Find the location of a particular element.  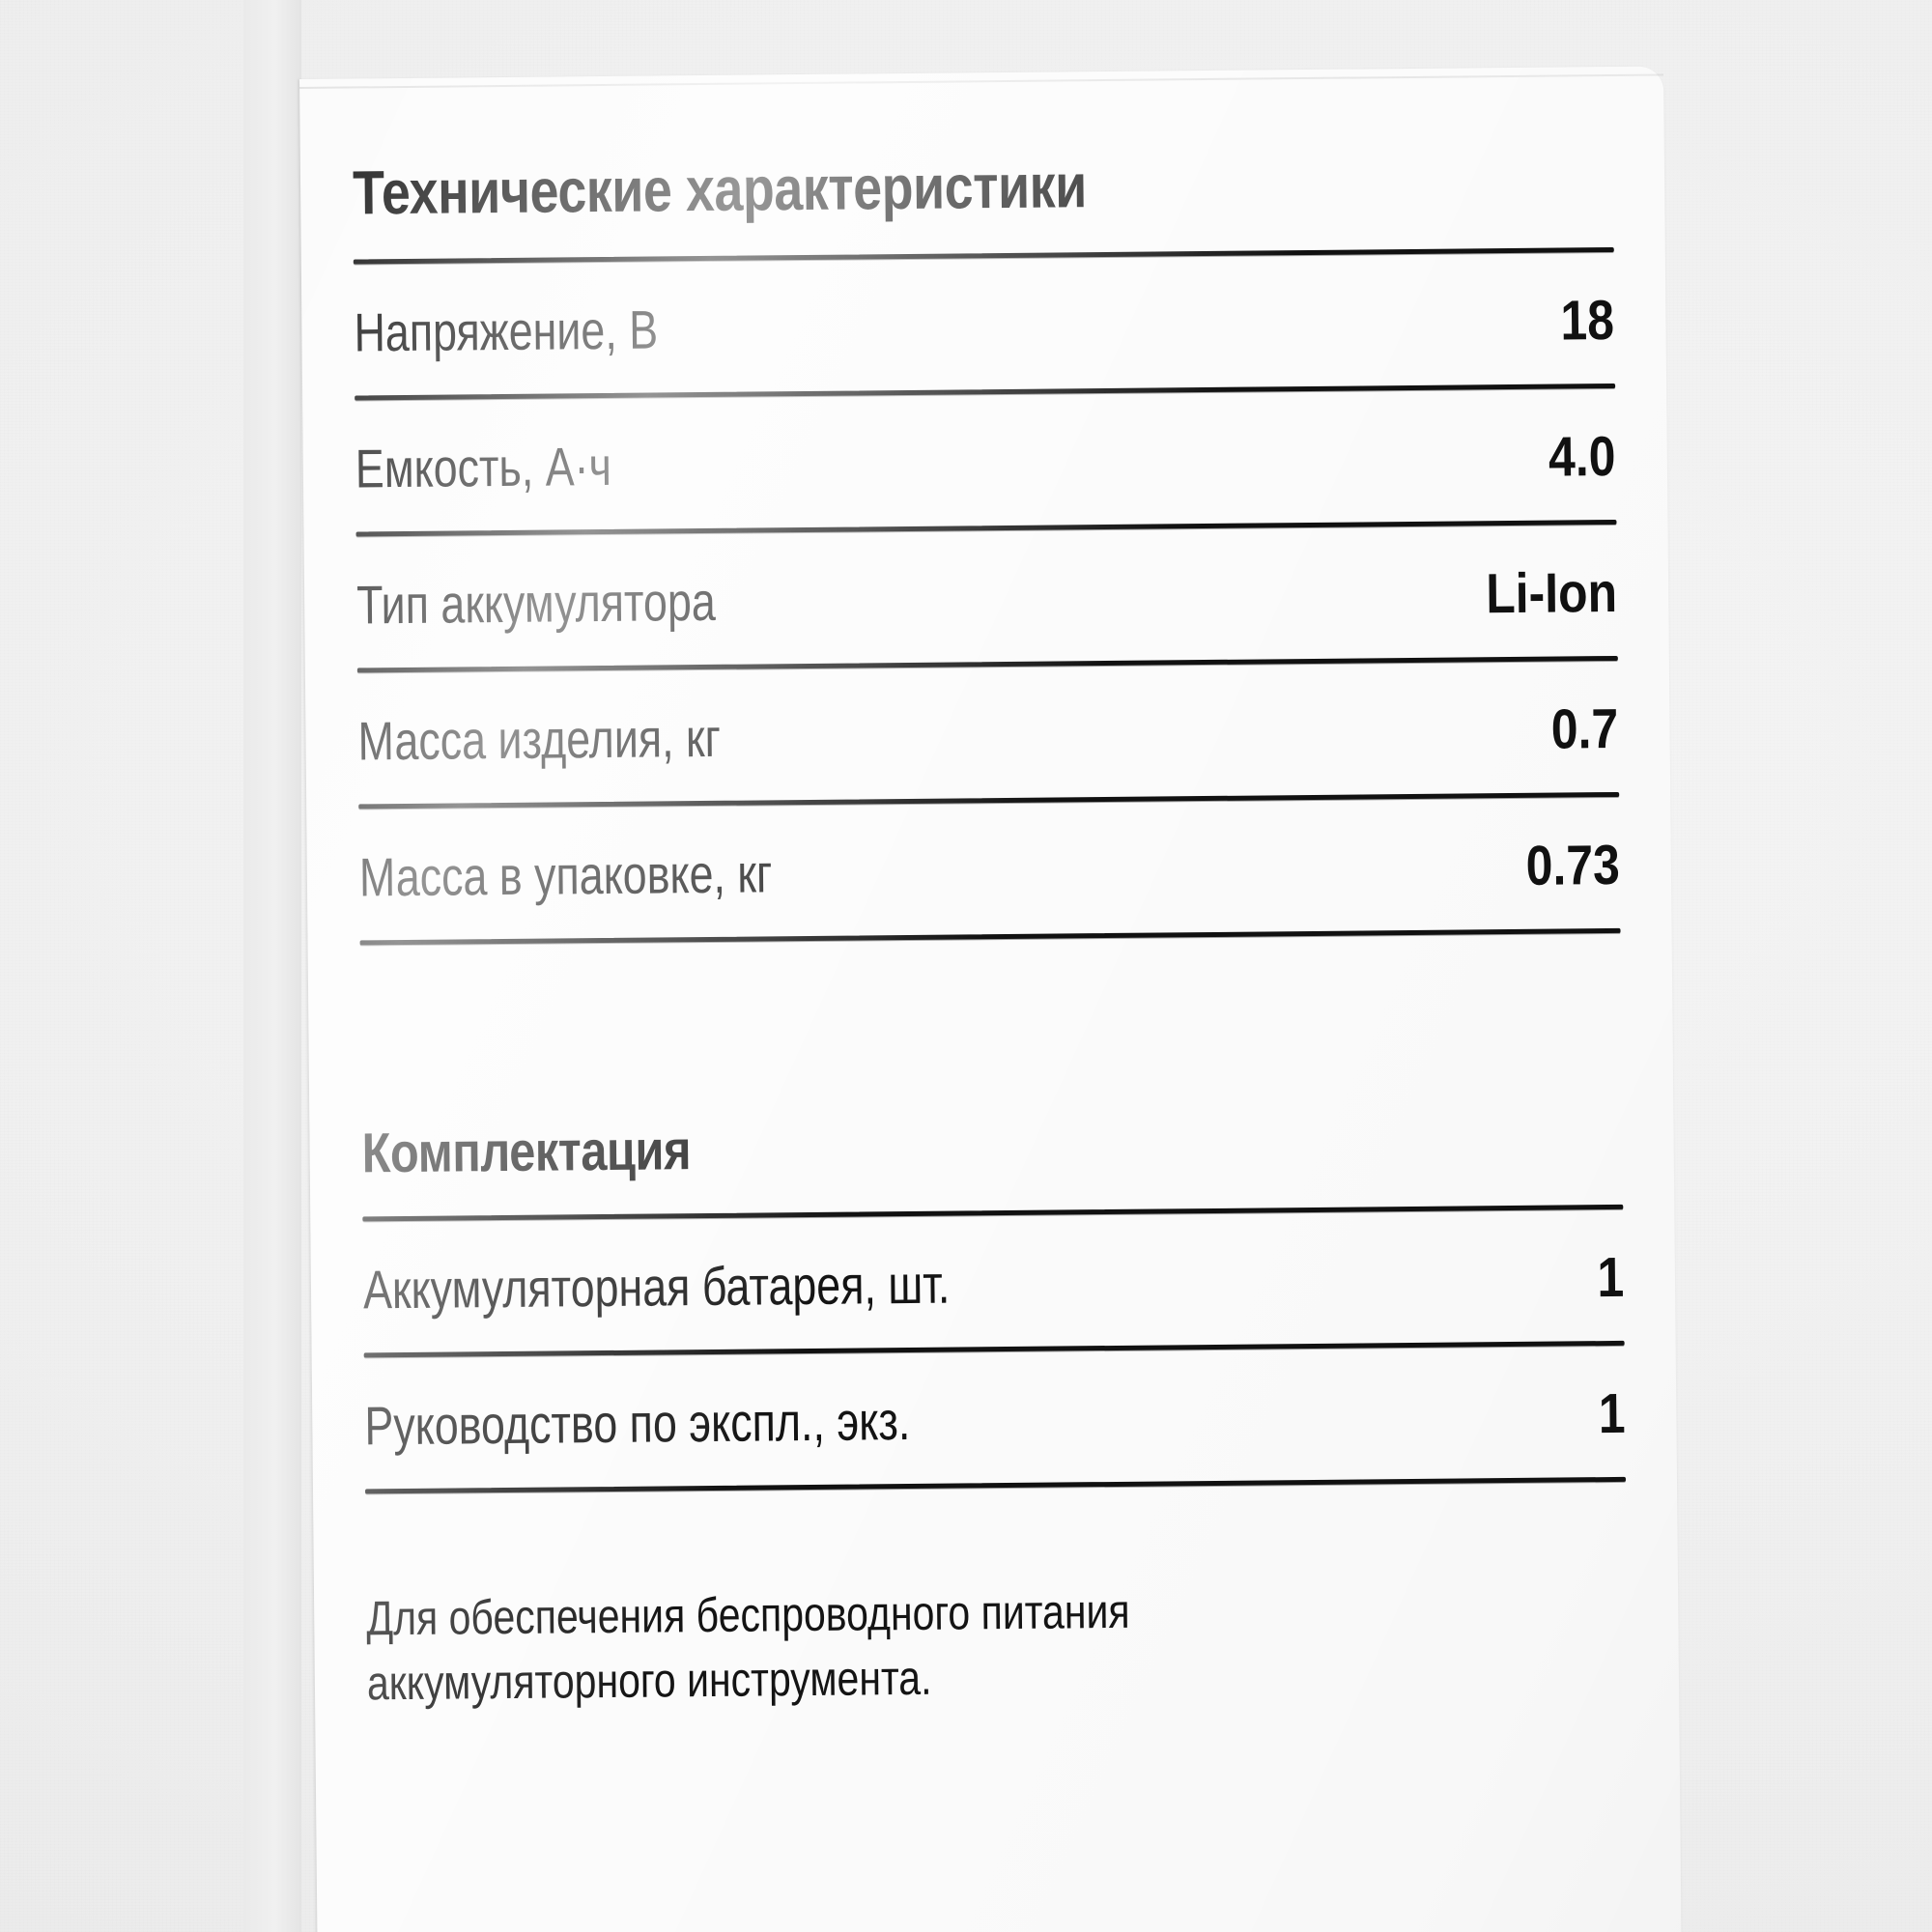

specs-section-heading: Технические характеристики is located at coordinates (720, 189).